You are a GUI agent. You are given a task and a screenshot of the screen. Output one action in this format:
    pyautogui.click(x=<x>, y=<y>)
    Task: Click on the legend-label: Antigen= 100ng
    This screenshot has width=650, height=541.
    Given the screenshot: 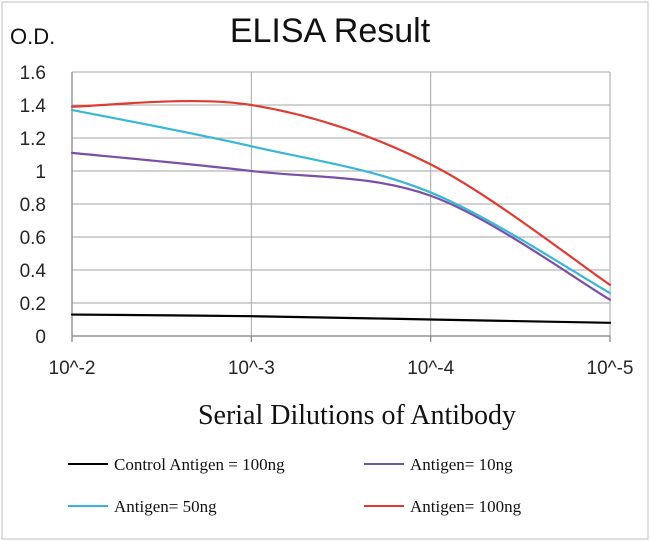 What is the action you would take?
    pyautogui.click(x=466, y=506)
    